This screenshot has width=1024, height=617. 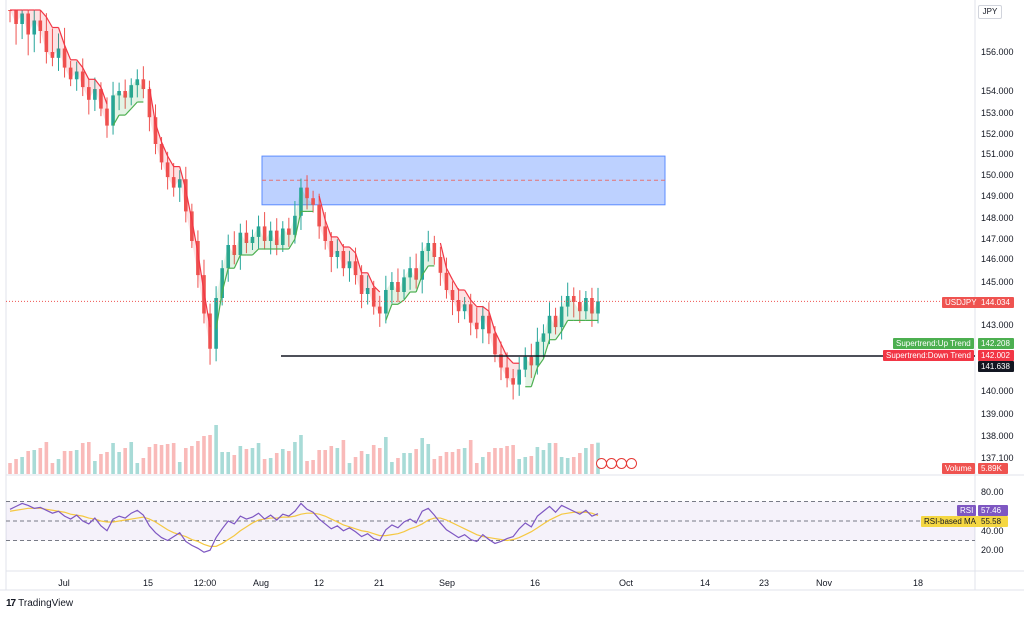 What do you see at coordinates (447, 583) in the screenshot?
I see `time-tick-label: Sep` at bounding box center [447, 583].